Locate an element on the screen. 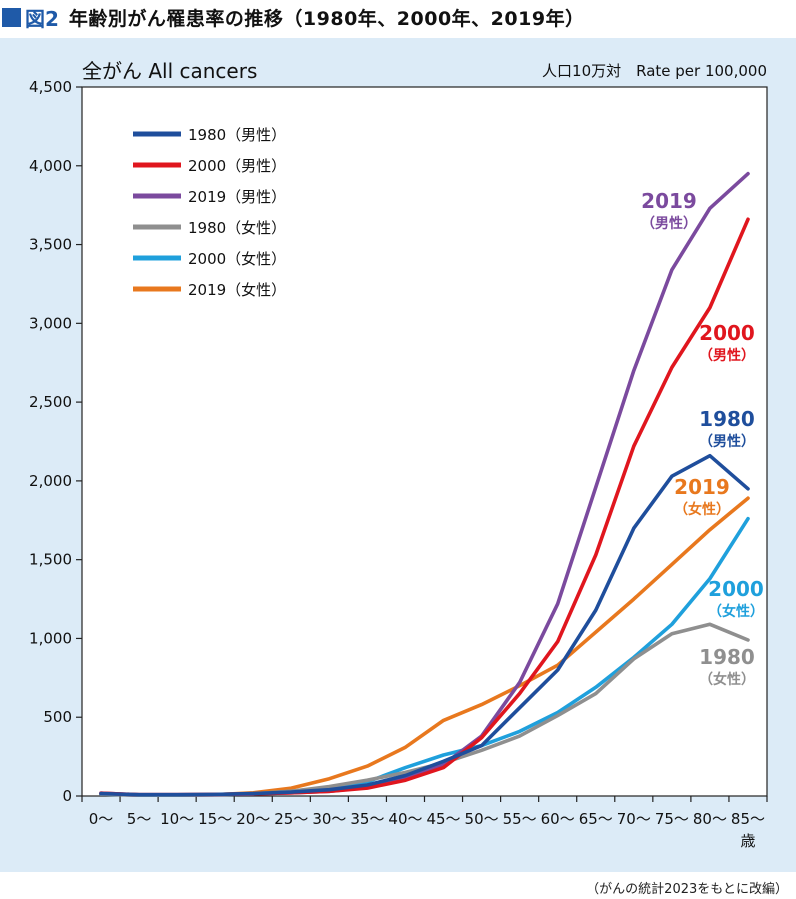  x-tick-label: 85〜 is located at coordinates (748, 819).